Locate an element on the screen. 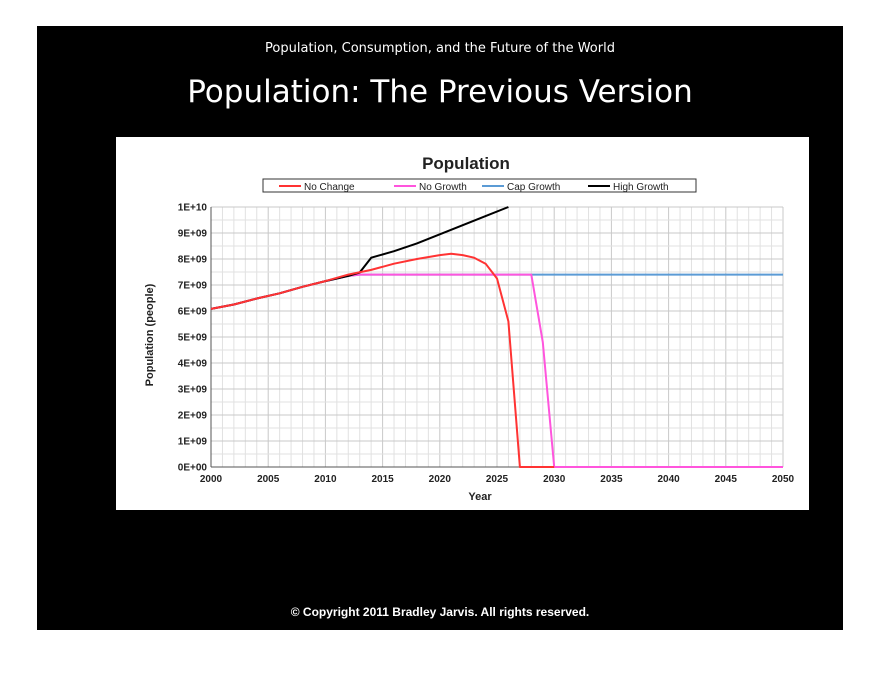 The image size is (881, 681). x-axis-label: Year is located at coordinates (480, 497).